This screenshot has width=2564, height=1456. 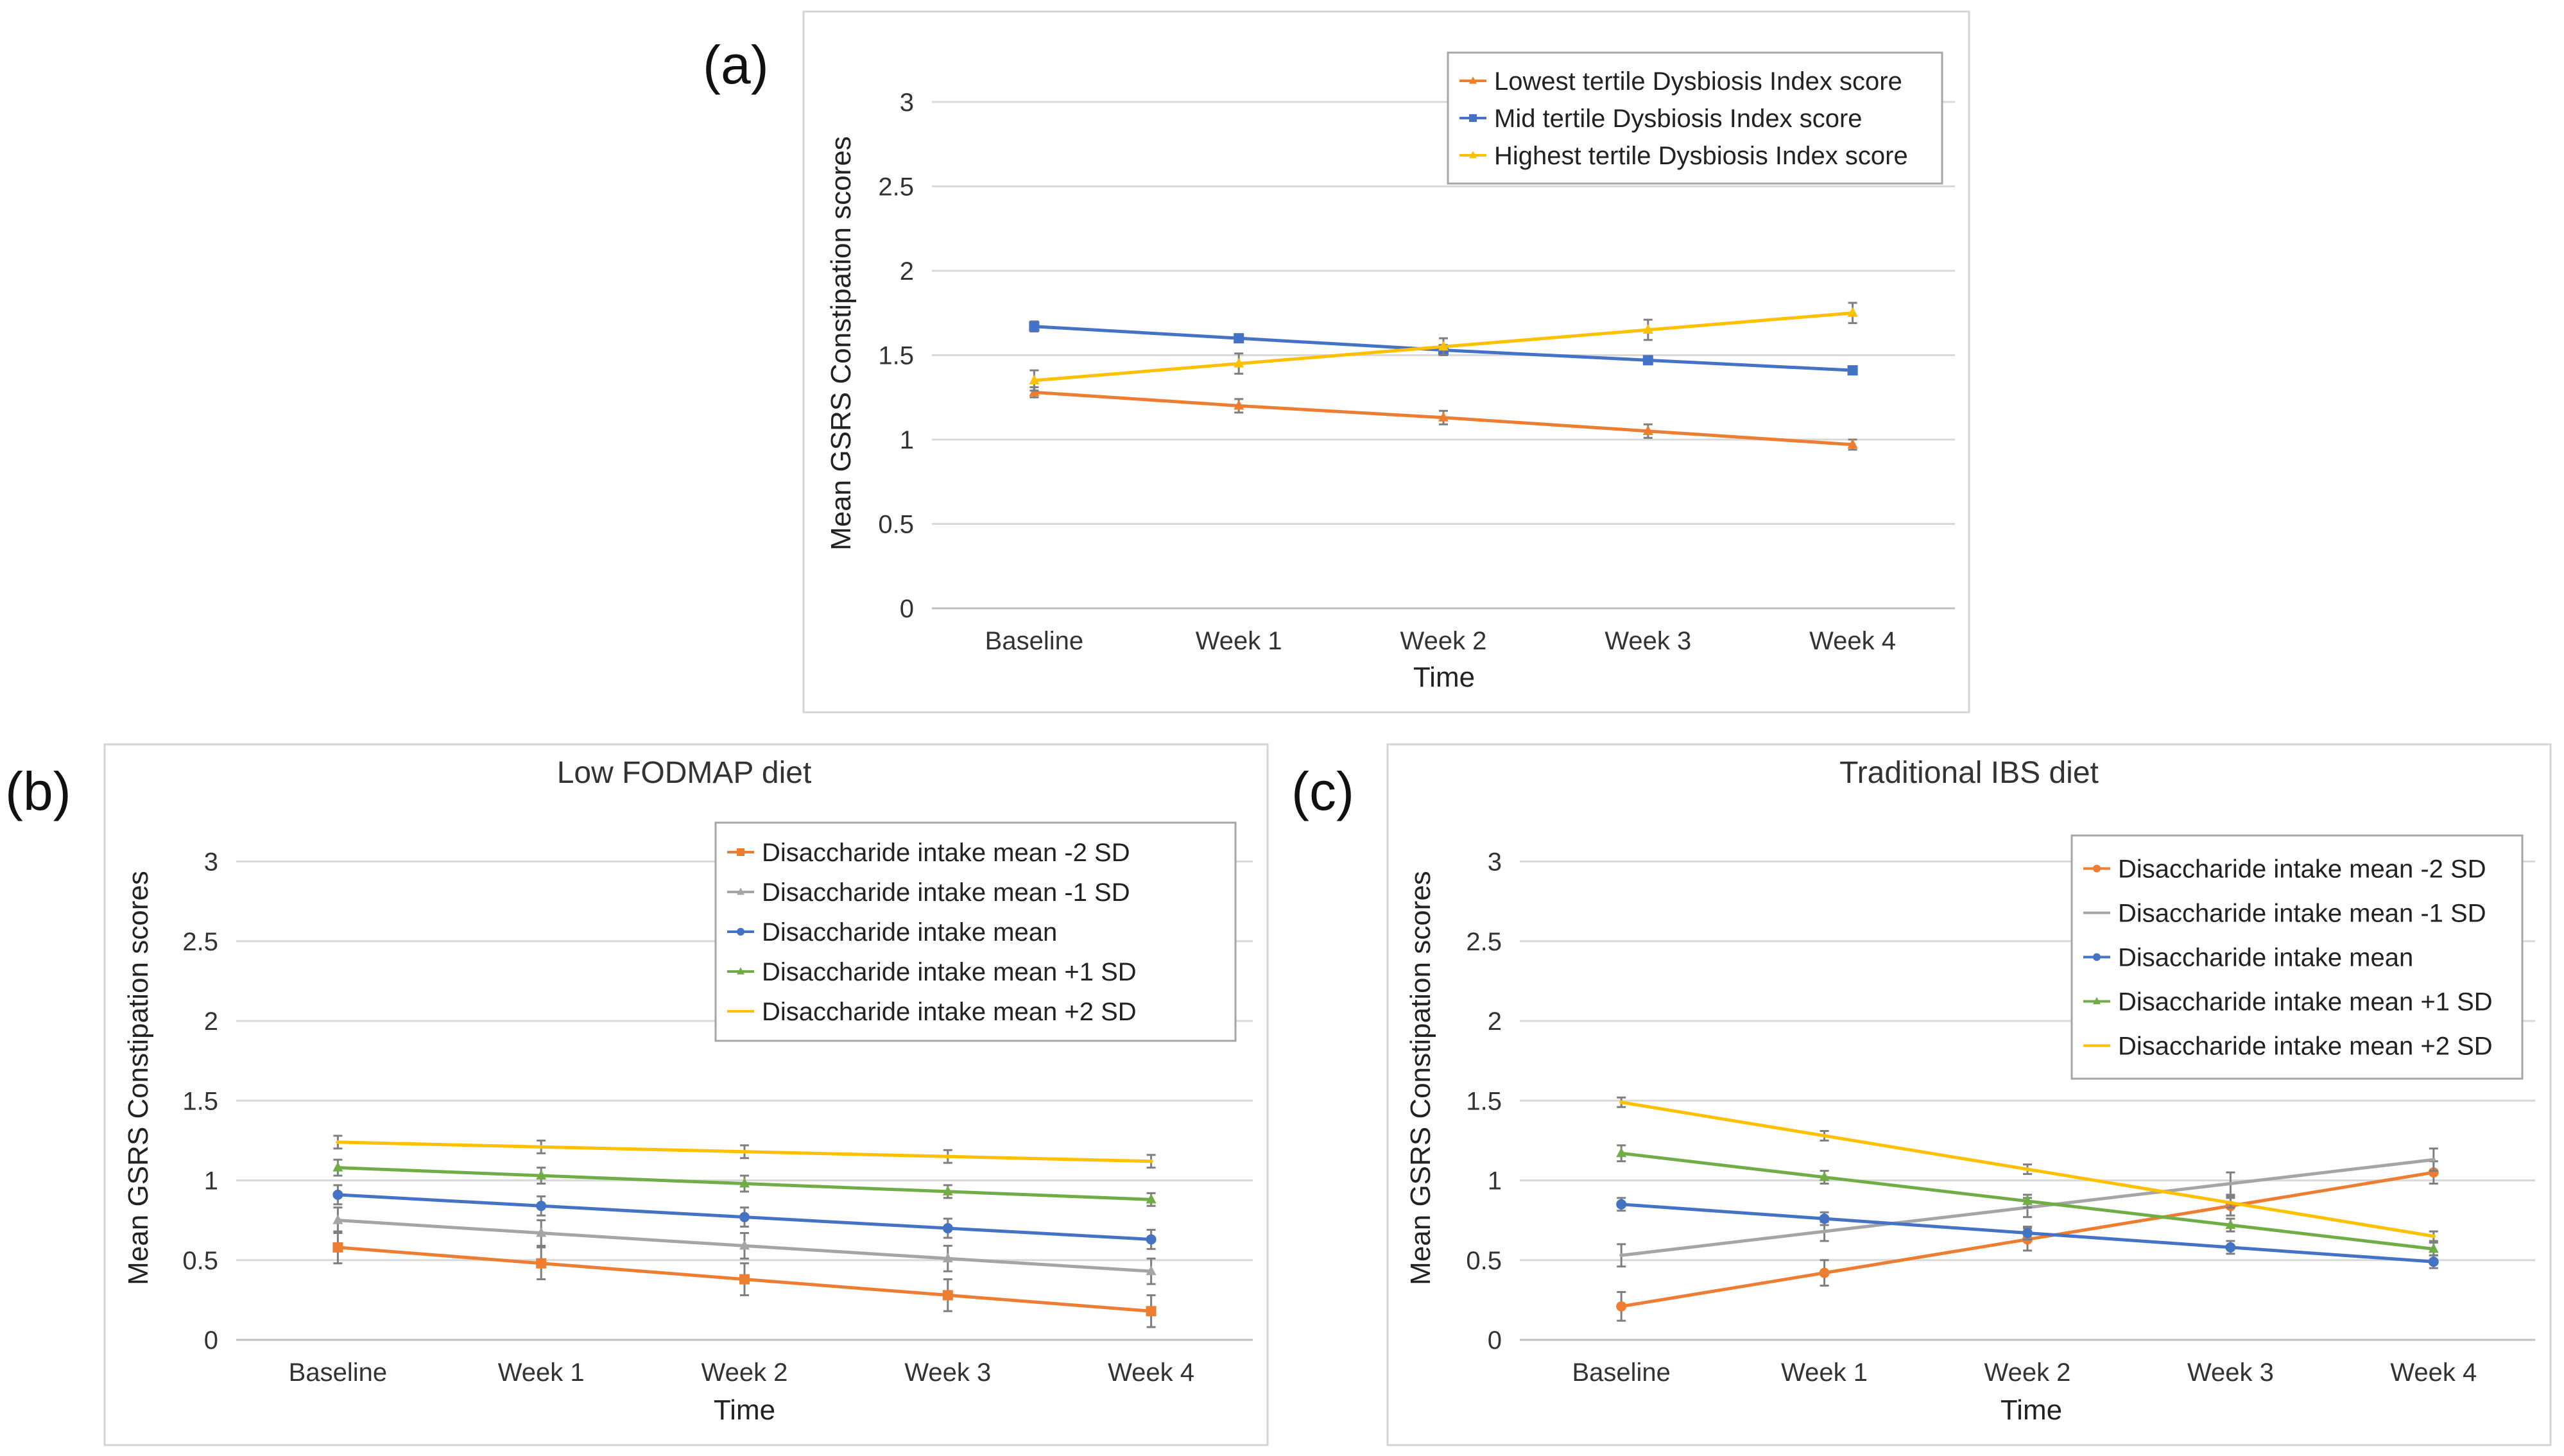 What do you see at coordinates (200, 1101) in the screenshot?
I see `panel-b-y-ticks: 0 0.5 1 1.5 2 2.5 3` at bounding box center [200, 1101].